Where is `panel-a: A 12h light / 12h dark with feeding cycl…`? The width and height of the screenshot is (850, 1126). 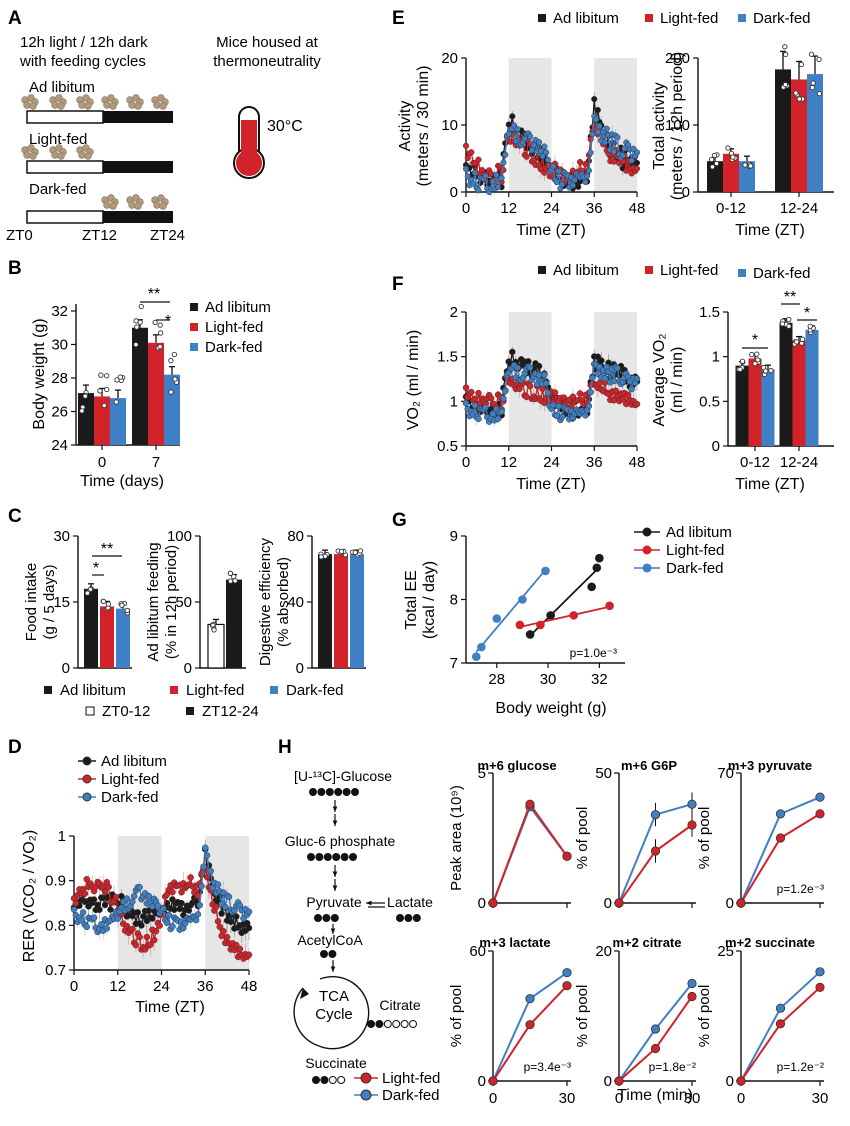 panel-a: A 12h light / 12h dark with feeding cycl… is located at coordinates (163, 126).